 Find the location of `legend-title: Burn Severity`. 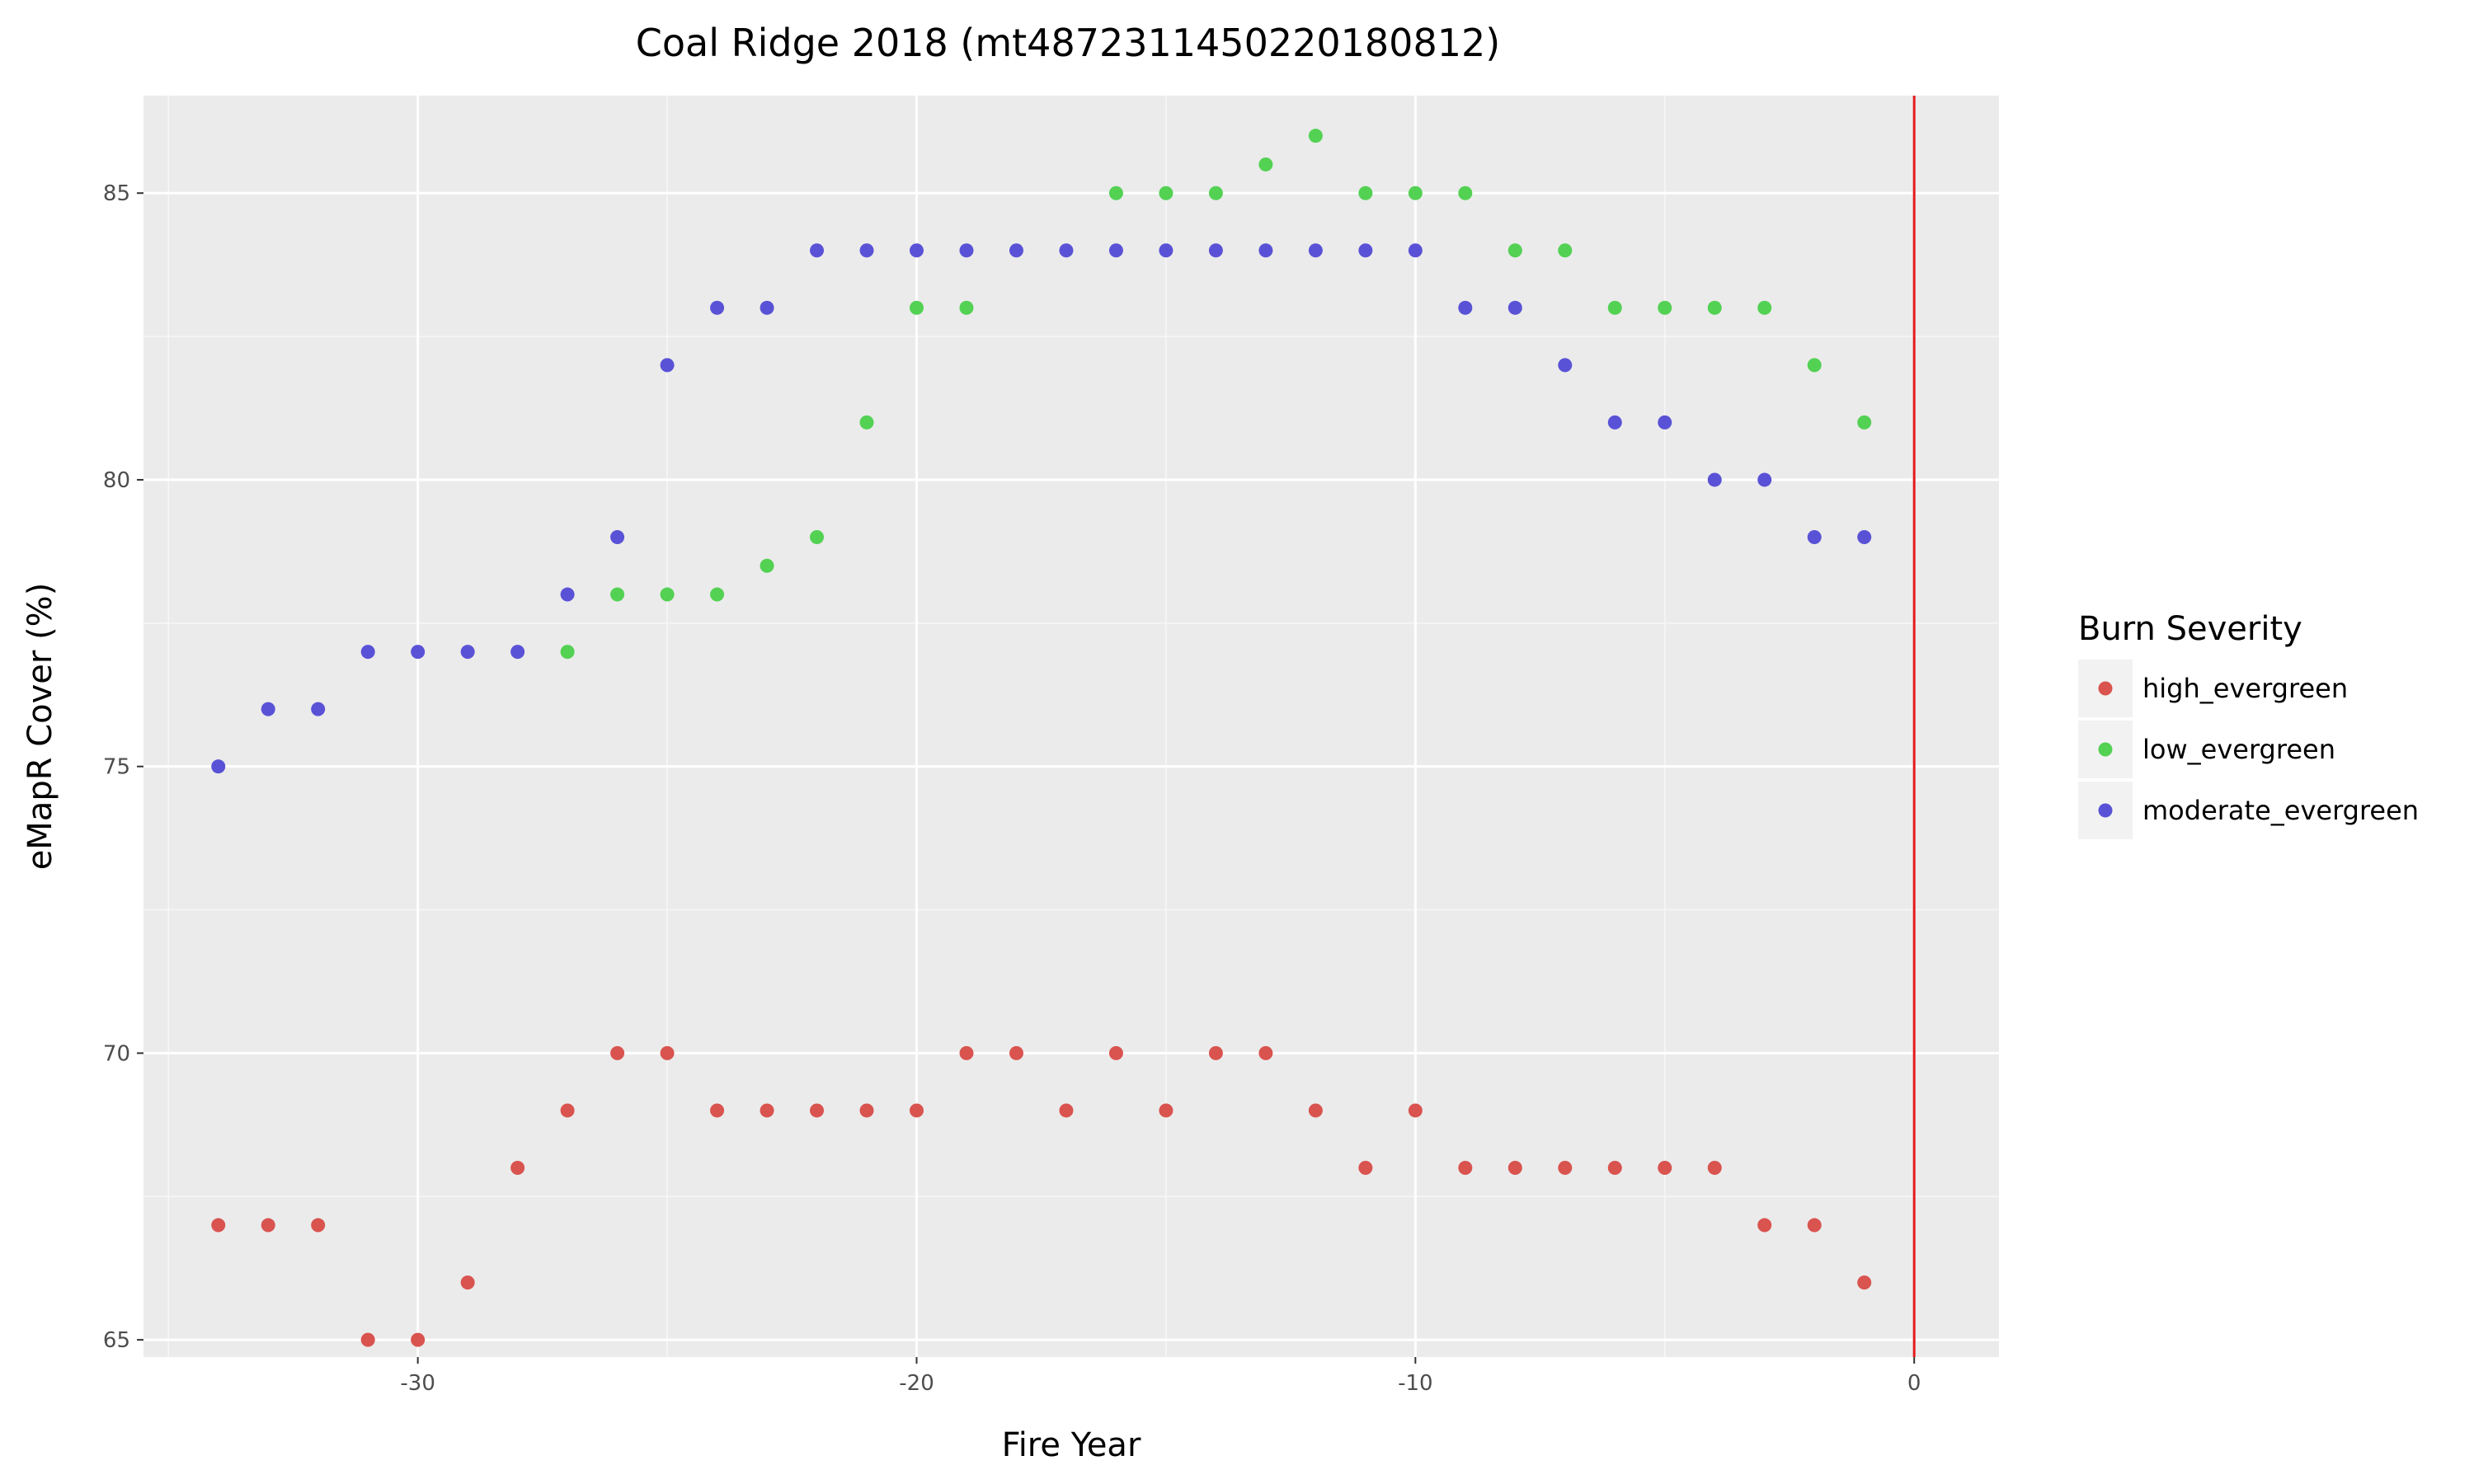

legend-title: Burn Severity is located at coordinates (2190, 629).